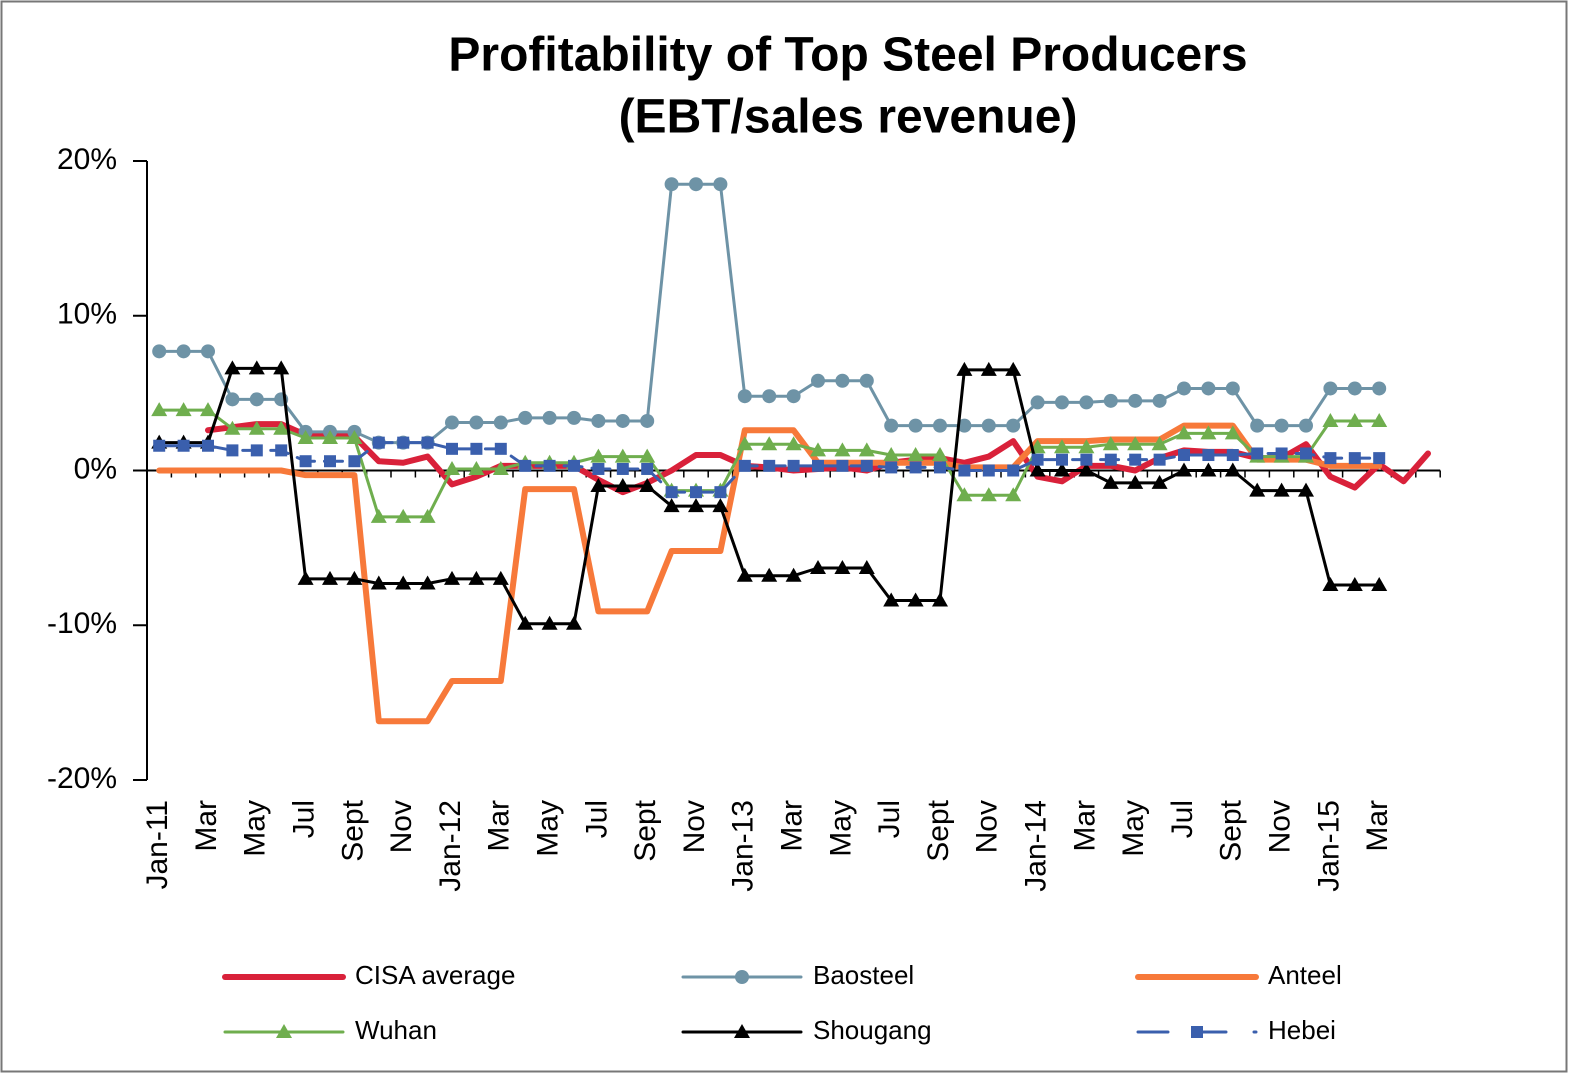  Describe the element at coordinates (769, 467) in the screenshot. I see `series` at that location.